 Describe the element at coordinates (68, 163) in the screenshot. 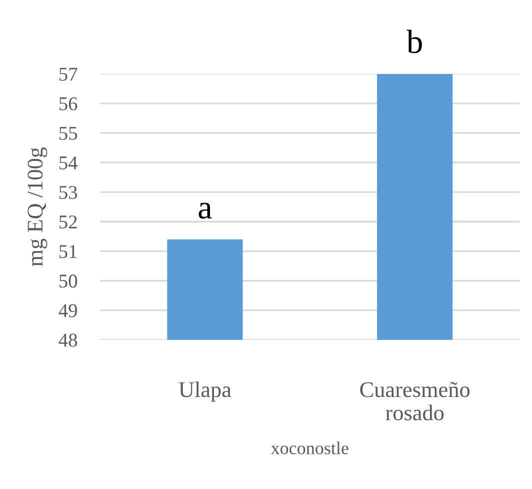

I see `y-tick-label: 54` at that location.